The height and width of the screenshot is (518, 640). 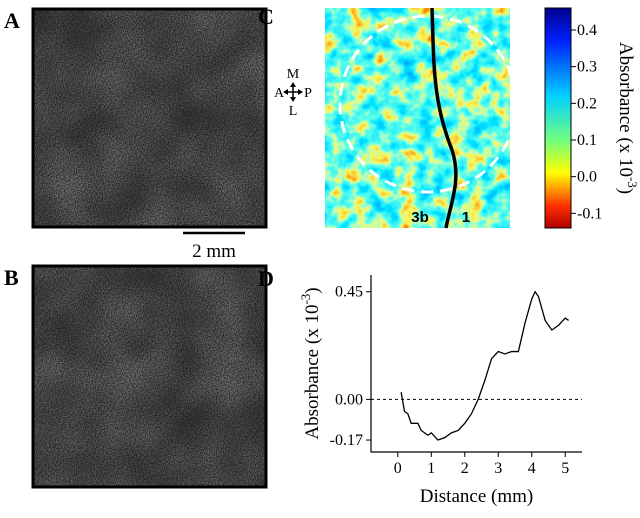 I want to click on roi-circle, so click(x=428, y=104).